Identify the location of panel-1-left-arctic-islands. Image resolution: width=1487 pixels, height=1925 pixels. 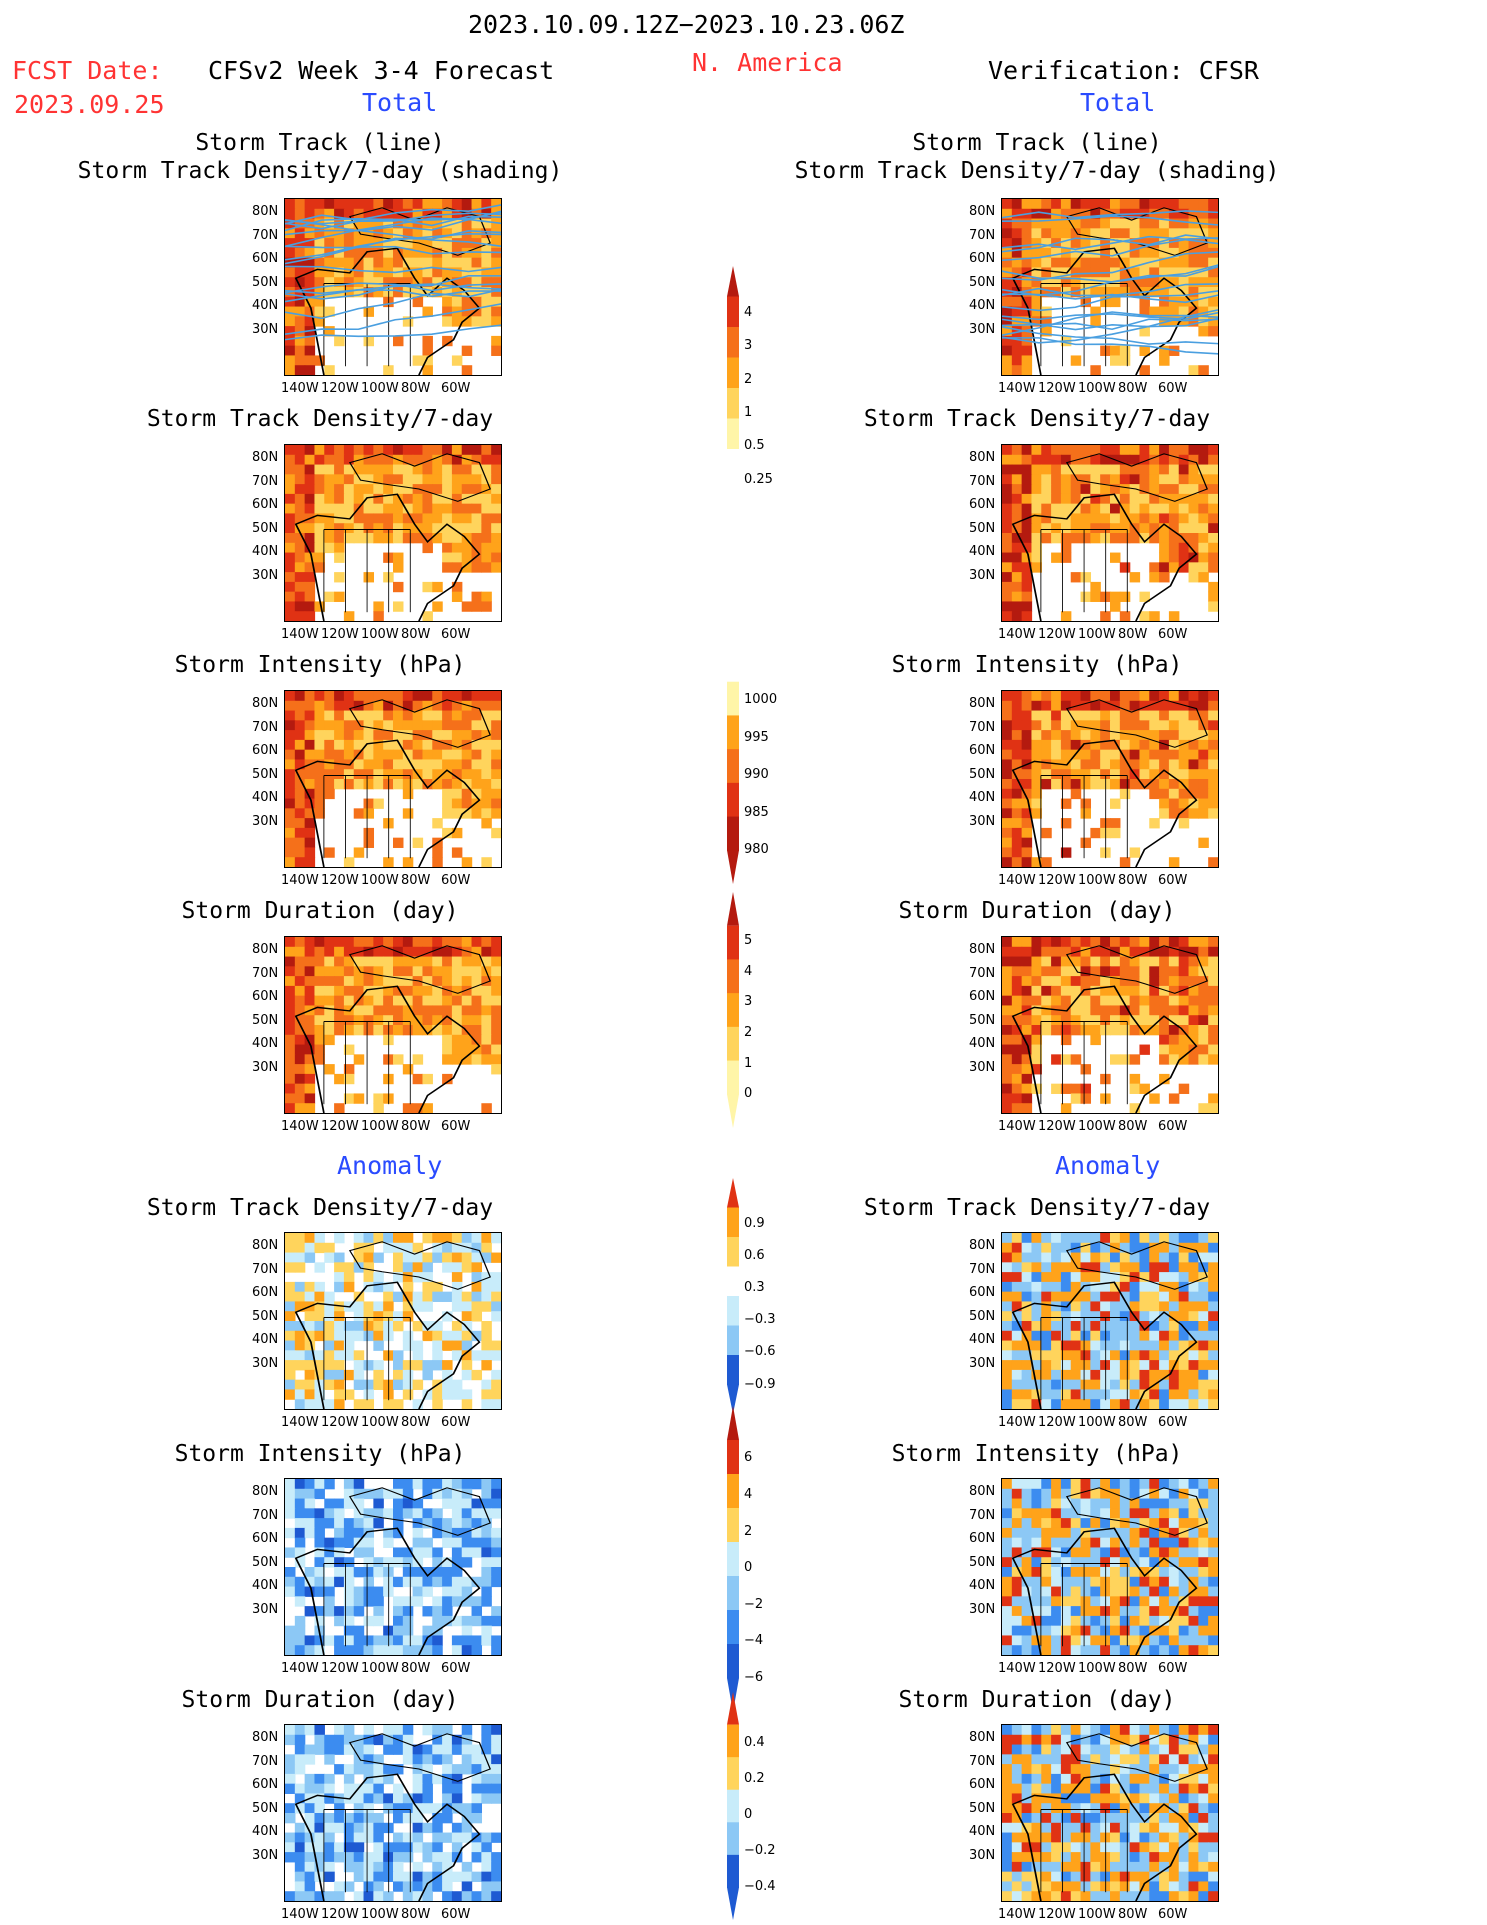
(419, 231).